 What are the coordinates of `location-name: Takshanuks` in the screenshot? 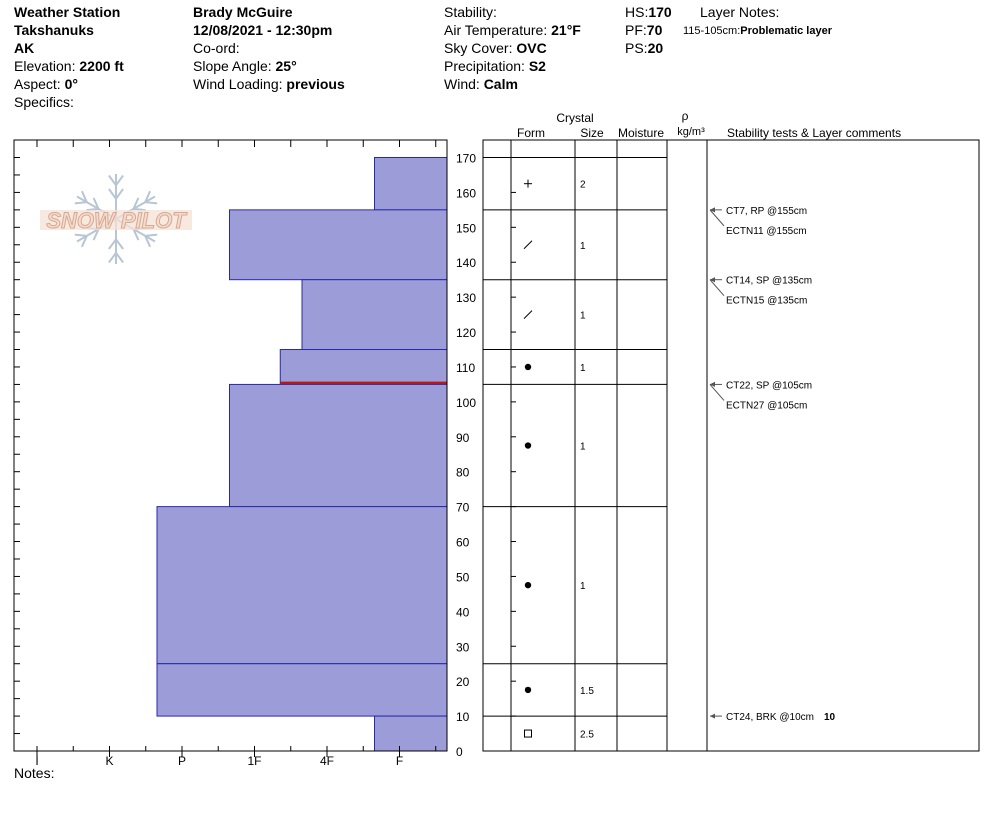 It's located at (54, 30).